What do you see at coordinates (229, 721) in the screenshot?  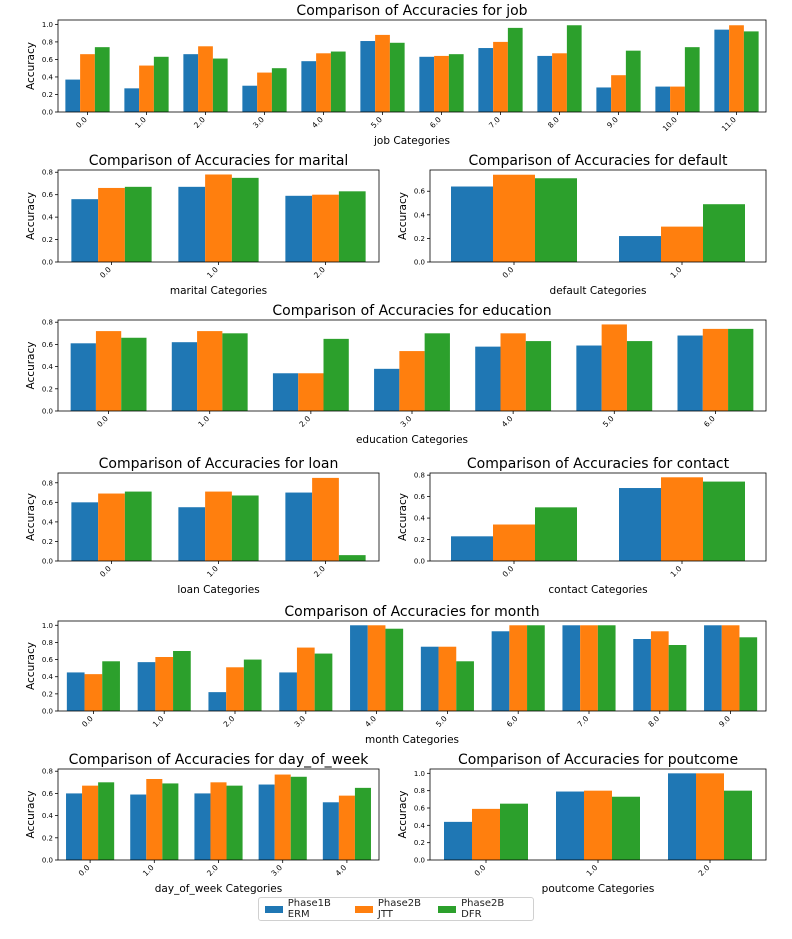 I see `month-xtick-label: 2.0` at bounding box center [229, 721].